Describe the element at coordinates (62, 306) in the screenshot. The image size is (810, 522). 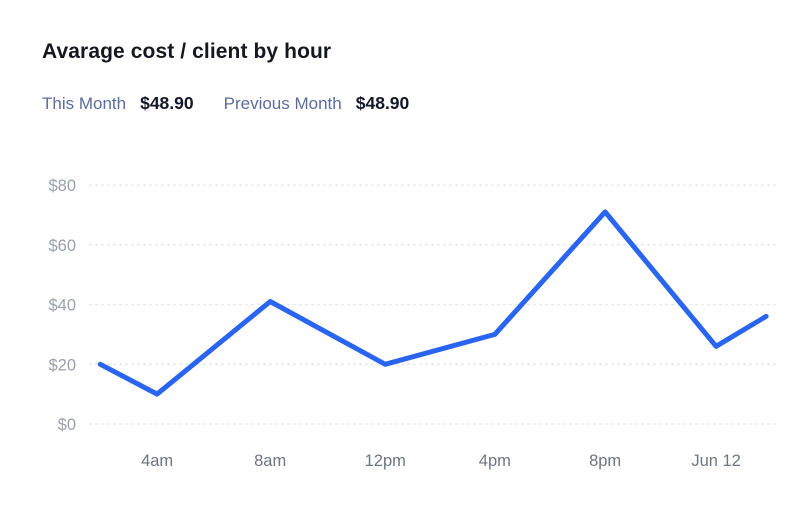
I see `y-axis-tick-label: $40` at that location.